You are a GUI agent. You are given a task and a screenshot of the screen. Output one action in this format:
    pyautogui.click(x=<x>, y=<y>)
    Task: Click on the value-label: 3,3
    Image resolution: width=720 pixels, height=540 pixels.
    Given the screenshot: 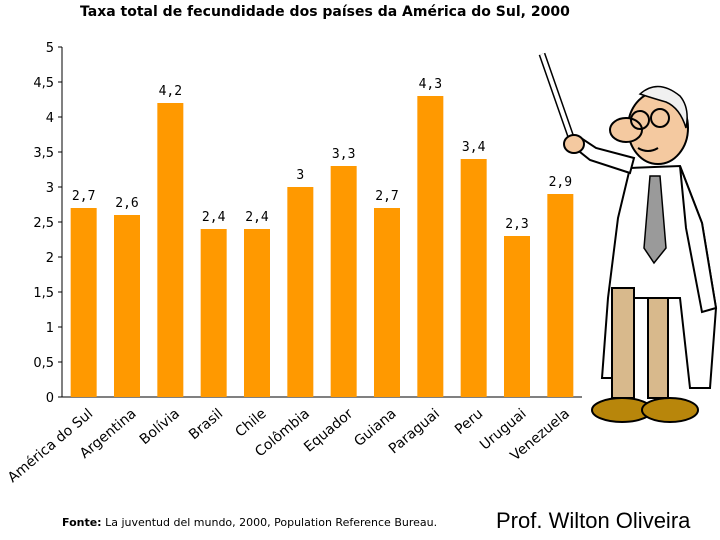 What is the action you would take?
    pyautogui.click(x=343, y=154)
    